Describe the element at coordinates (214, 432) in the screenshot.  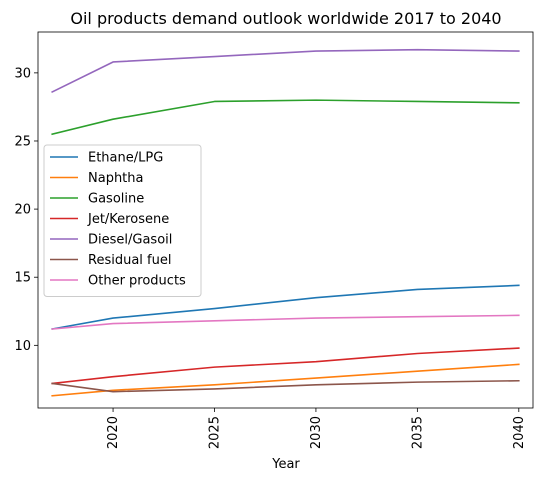
I see `x-tick-label: 2025` at that location.